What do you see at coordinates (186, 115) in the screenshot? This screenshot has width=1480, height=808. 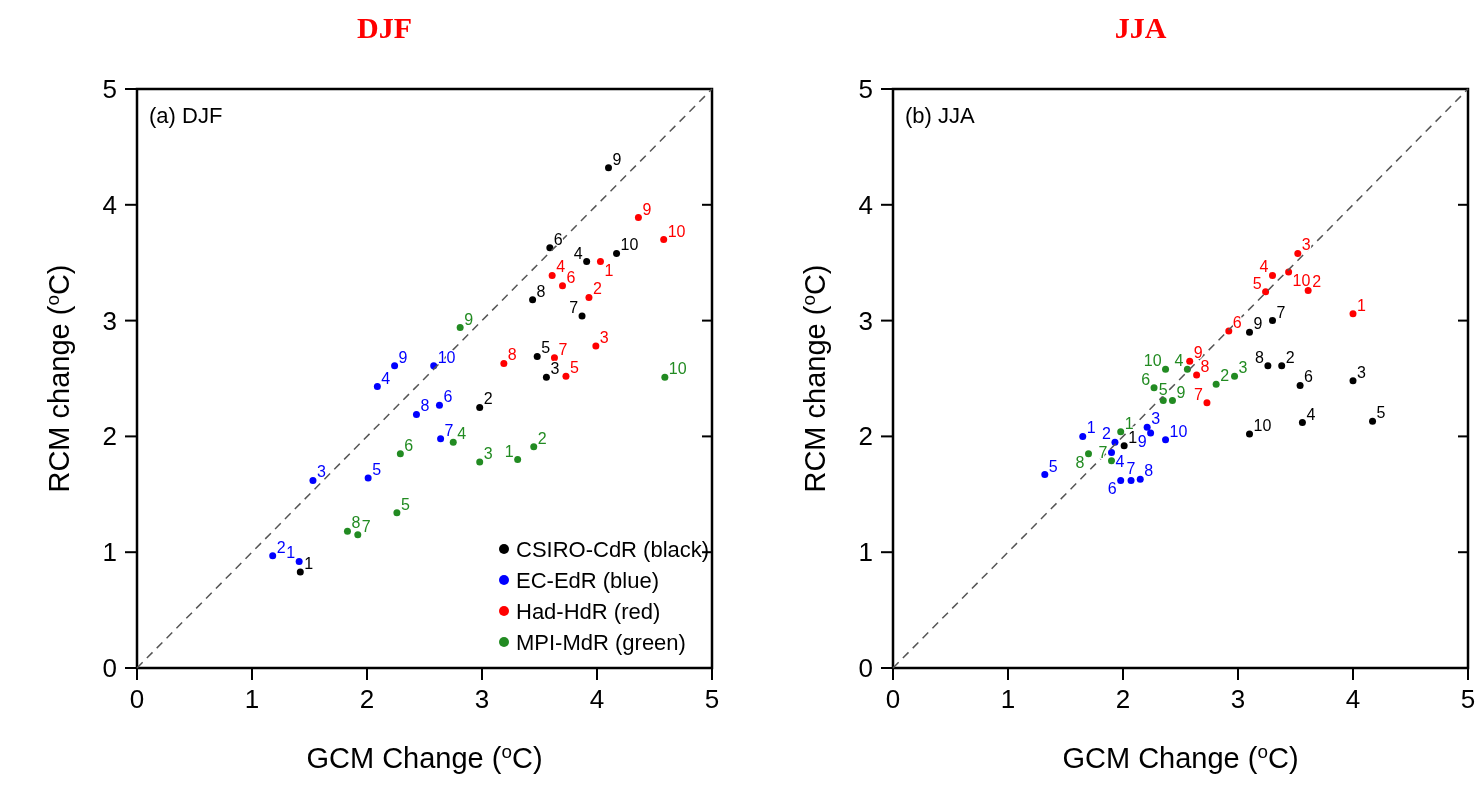 I see `annotation: (a) DJF` at bounding box center [186, 115].